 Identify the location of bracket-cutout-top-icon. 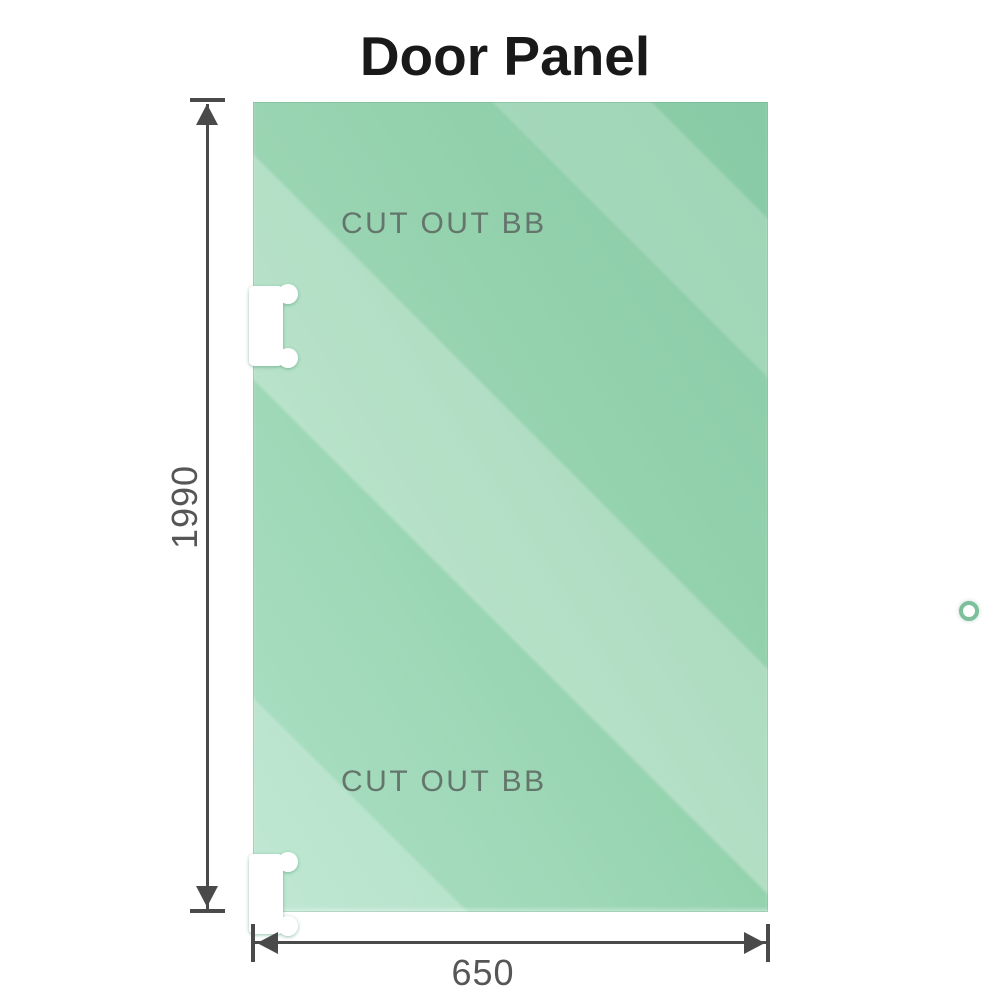
(275, 326).